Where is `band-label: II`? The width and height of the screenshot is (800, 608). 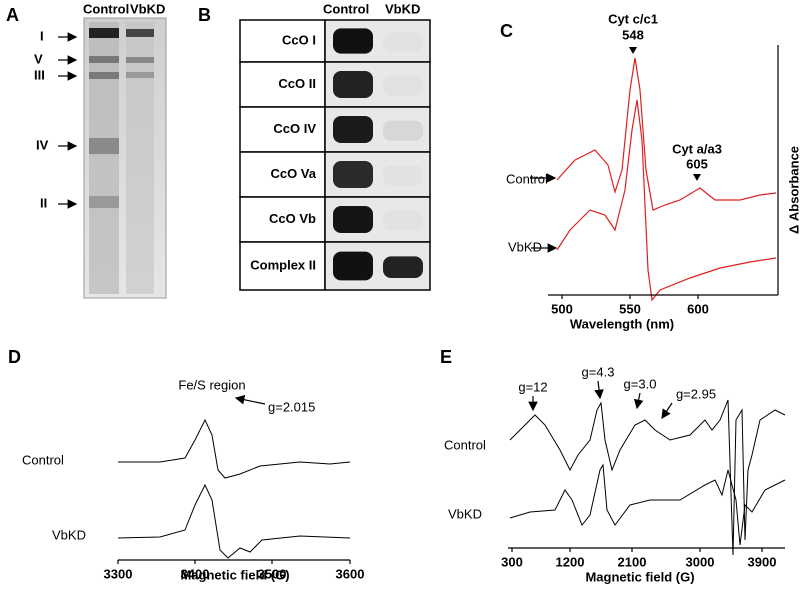
band-label: II is located at coordinates (43, 202).